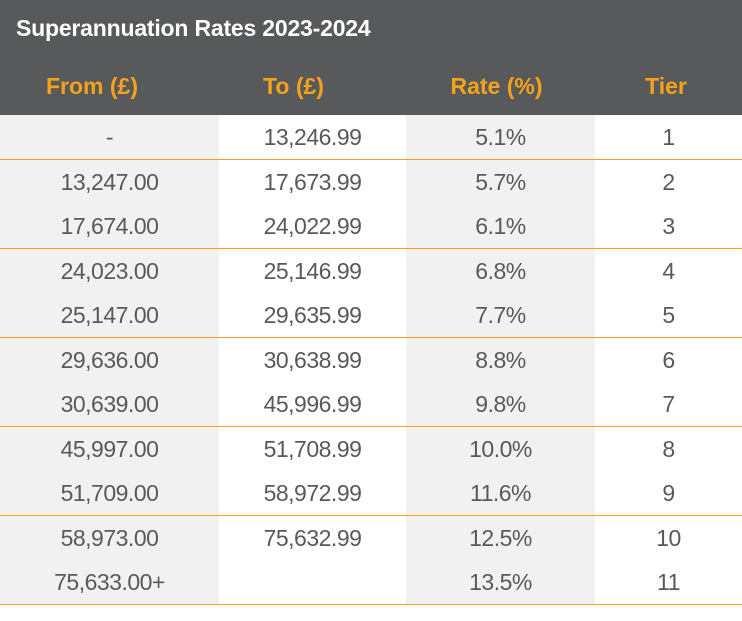  I want to click on cell-to: 75,632.99, so click(312, 537).